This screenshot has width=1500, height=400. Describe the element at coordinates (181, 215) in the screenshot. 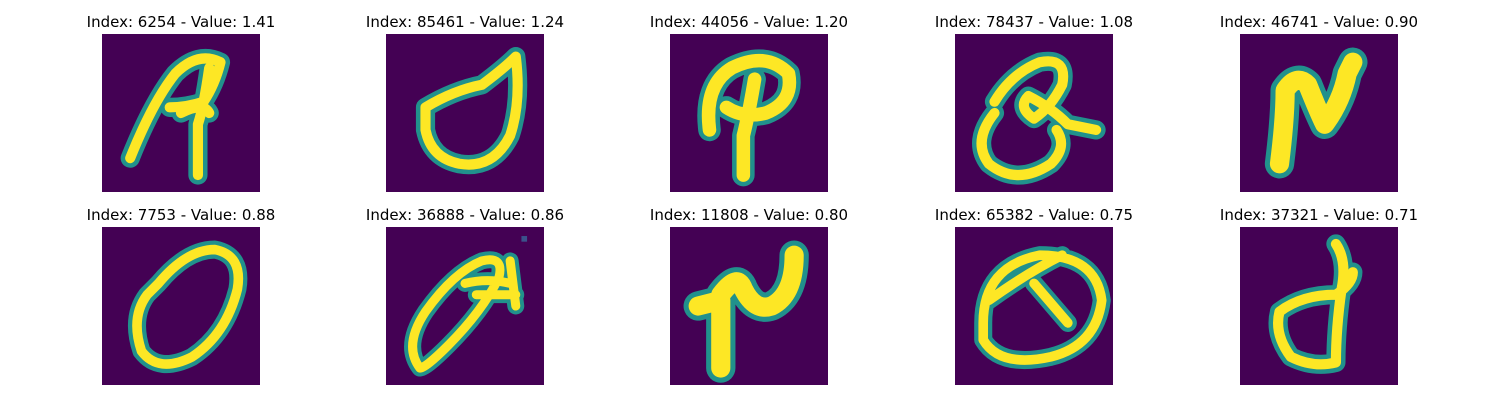

I see `figure-title: Index: 7753 - Value: 0.88` at that location.